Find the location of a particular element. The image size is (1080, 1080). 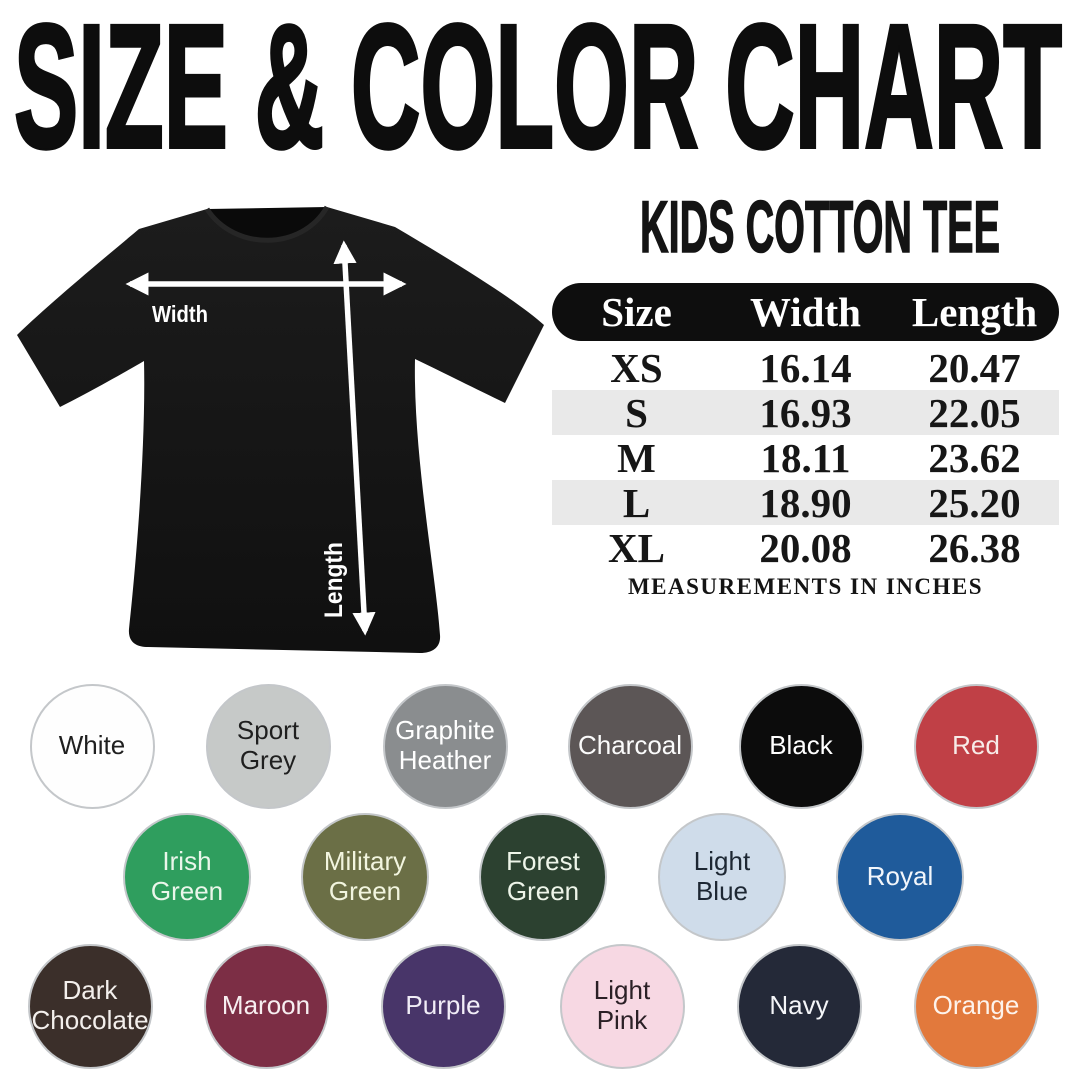

table-row-l: L 18.90 25.20 is located at coordinates (805, 502).